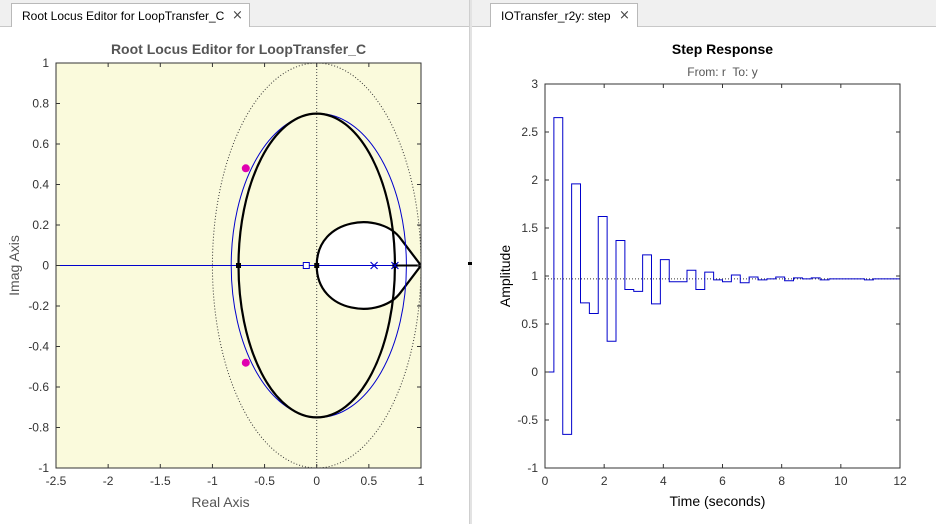  I want to click on splitter-grip, so click(470, 263).